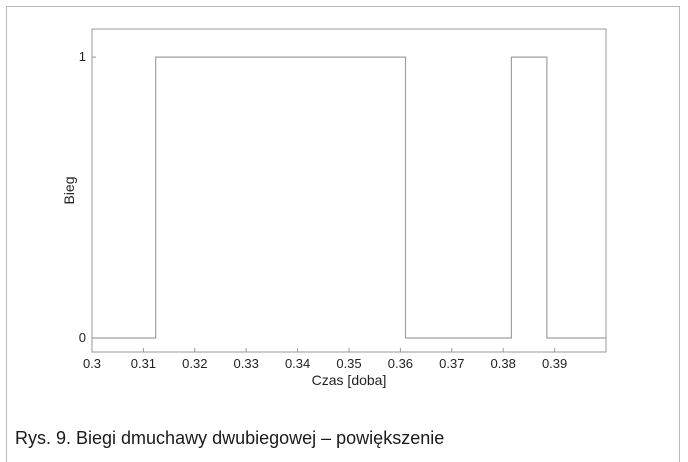 The width and height of the screenshot is (688, 462). Describe the element at coordinates (143, 363) in the screenshot. I see `x-tick-label: 0.31` at that location.